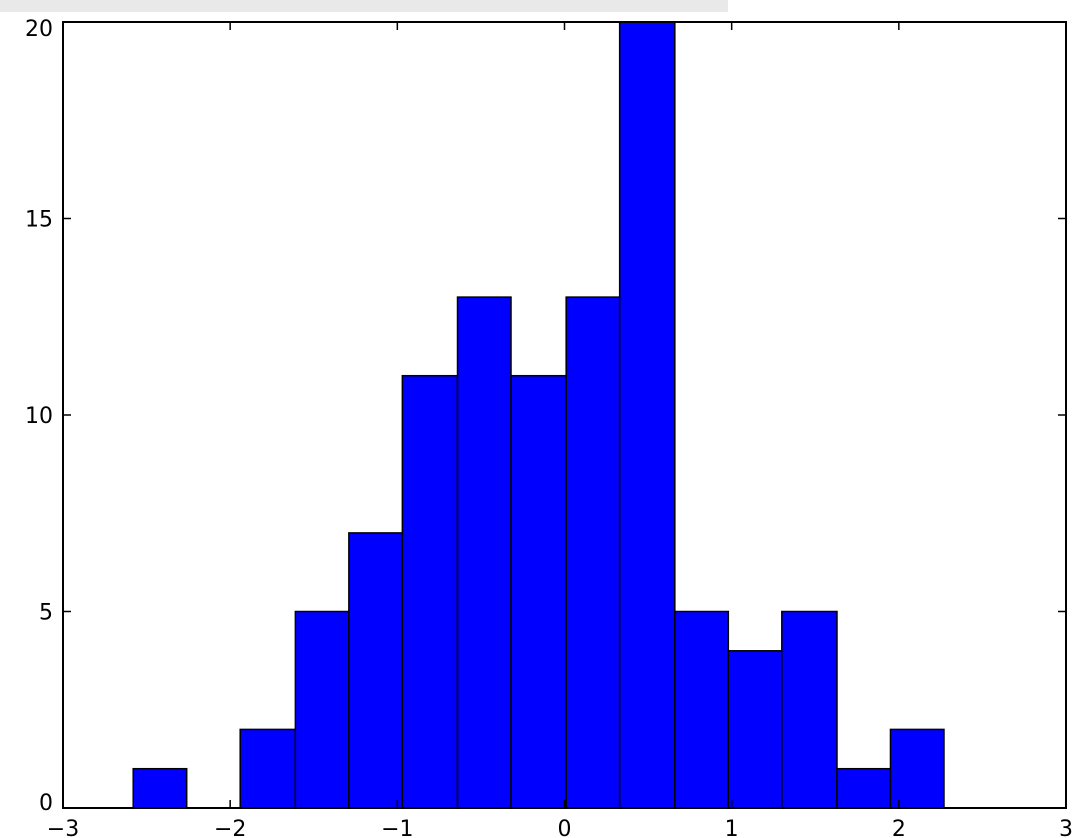 Image resolution: width=1088 pixels, height=838 pixels. Describe the element at coordinates (732, 827) in the screenshot. I see `x-tick-label: 1` at that location.